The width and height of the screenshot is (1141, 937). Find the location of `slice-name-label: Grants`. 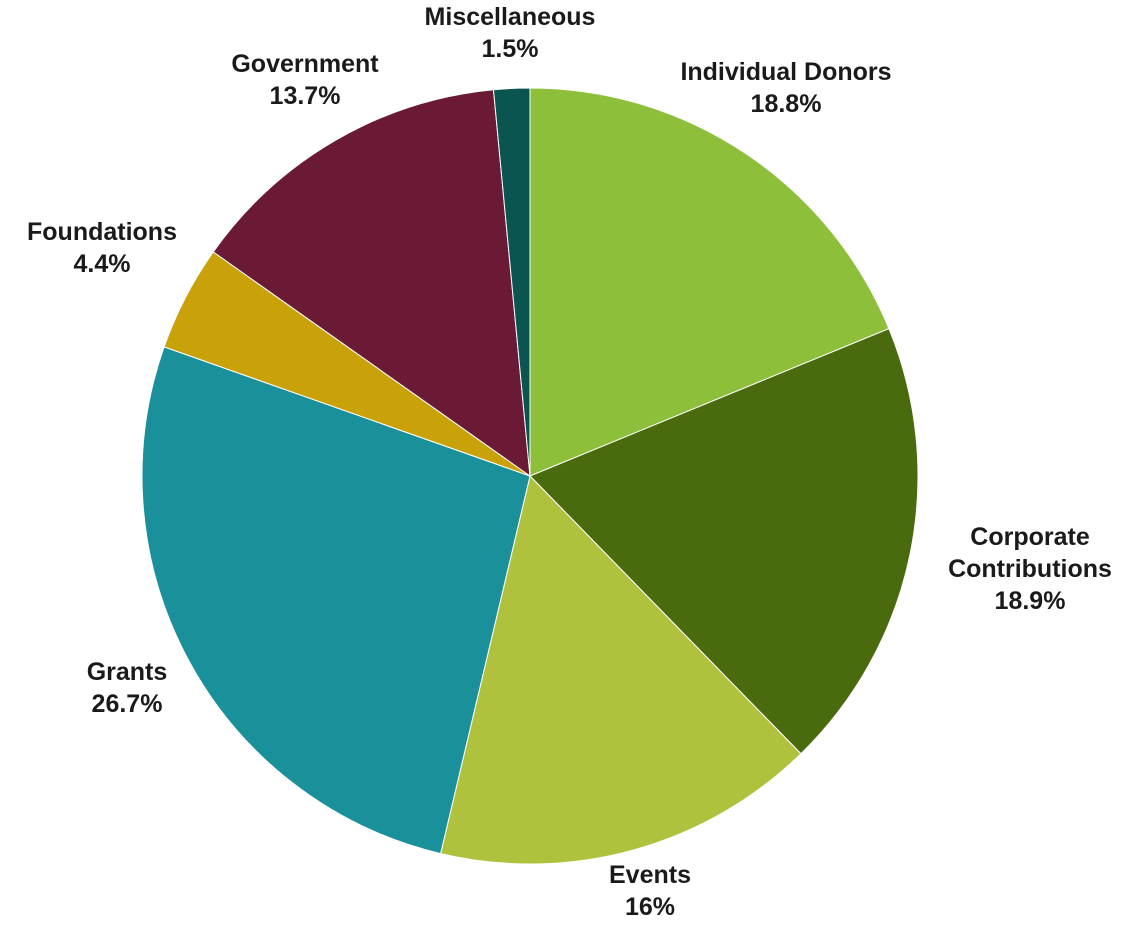

slice-name-label: Grants is located at coordinates (127, 672).